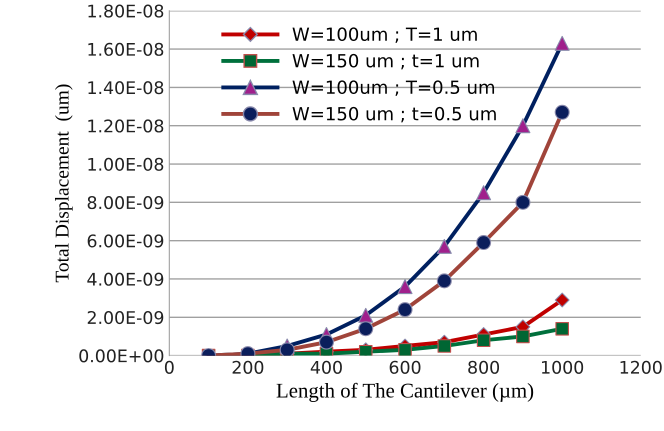 Image resolution: width=664 pixels, height=431 pixels. Describe the element at coordinates (126, 126) in the screenshot. I see `y-tick-label: 1.20E-08` at that location.